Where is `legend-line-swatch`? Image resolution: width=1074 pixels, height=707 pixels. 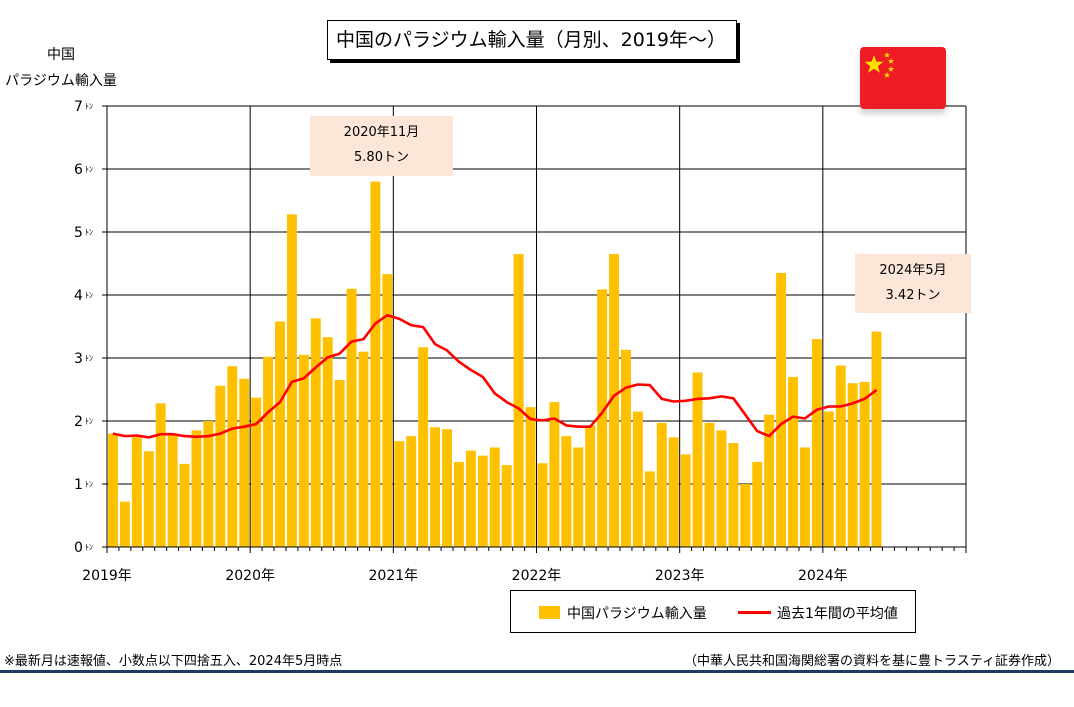 legend-line-swatch is located at coordinates (754, 612).